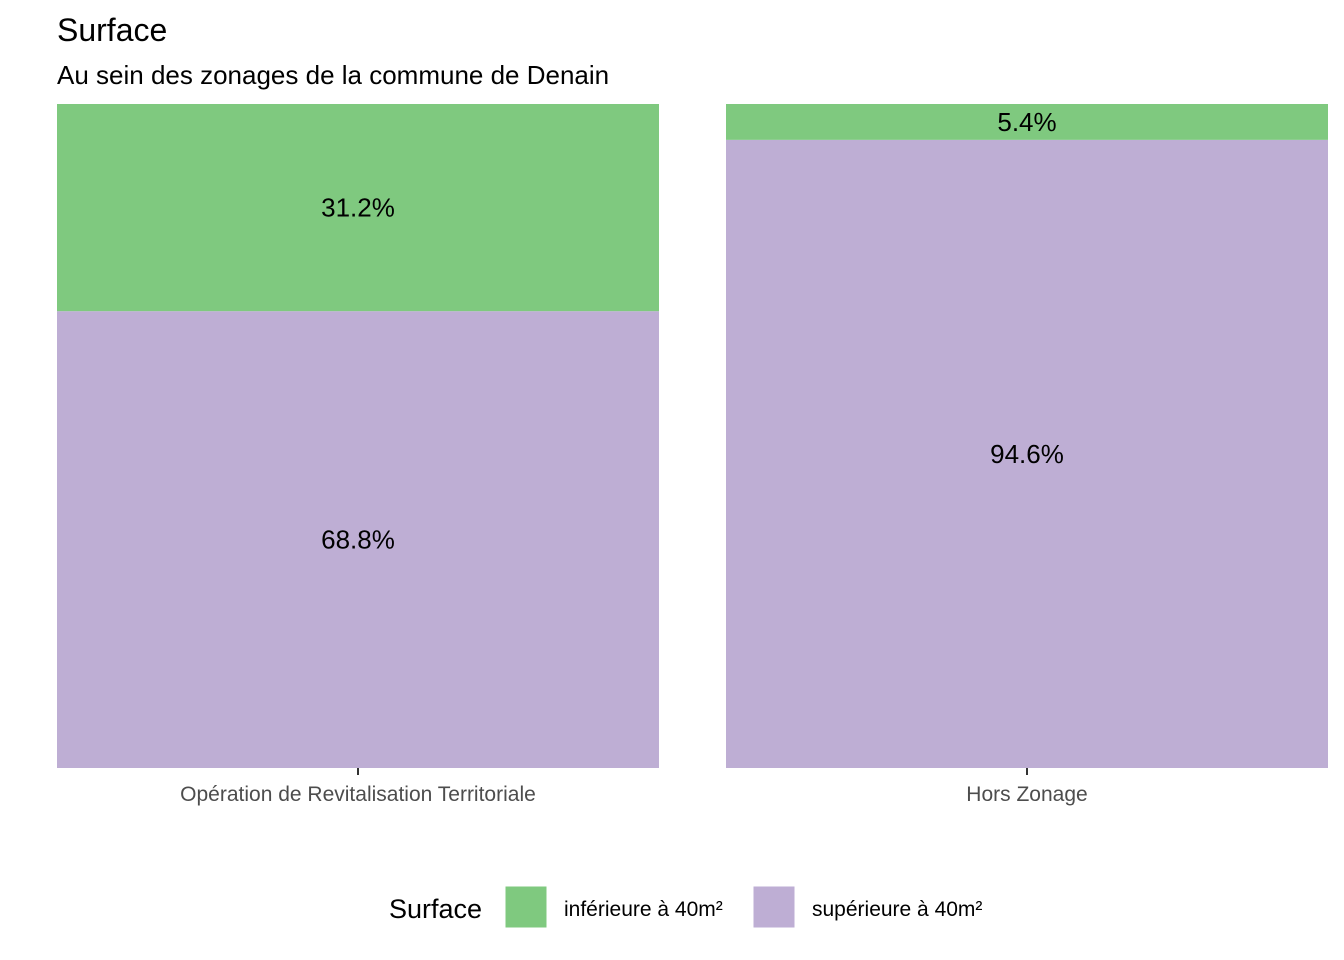 The image size is (1344, 960). Describe the element at coordinates (358, 794) in the screenshot. I see `x-tick-label: Opération de Revitalisation Territoriale` at that location.